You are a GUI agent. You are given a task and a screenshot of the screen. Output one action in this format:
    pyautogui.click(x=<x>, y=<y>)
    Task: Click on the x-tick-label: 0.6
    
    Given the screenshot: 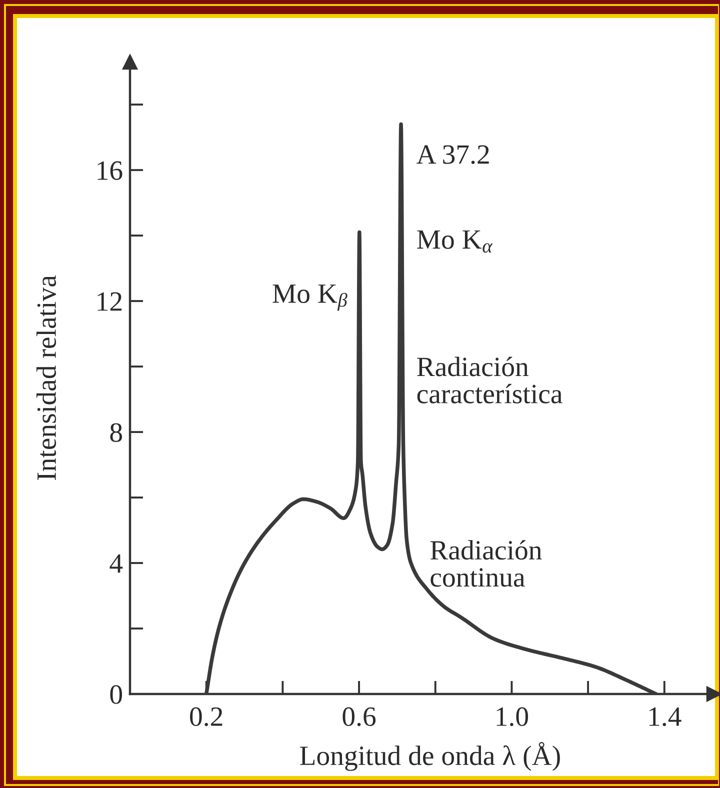 What is the action you would take?
    pyautogui.click(x=359, y=716)
    